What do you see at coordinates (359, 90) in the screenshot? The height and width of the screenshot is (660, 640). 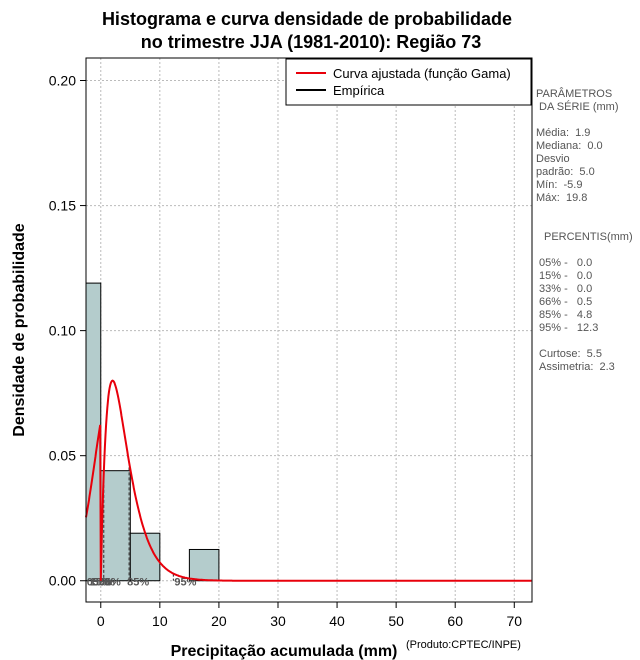 I see `legend-label-empirica: Empírica` at bounding box center [359, 90].